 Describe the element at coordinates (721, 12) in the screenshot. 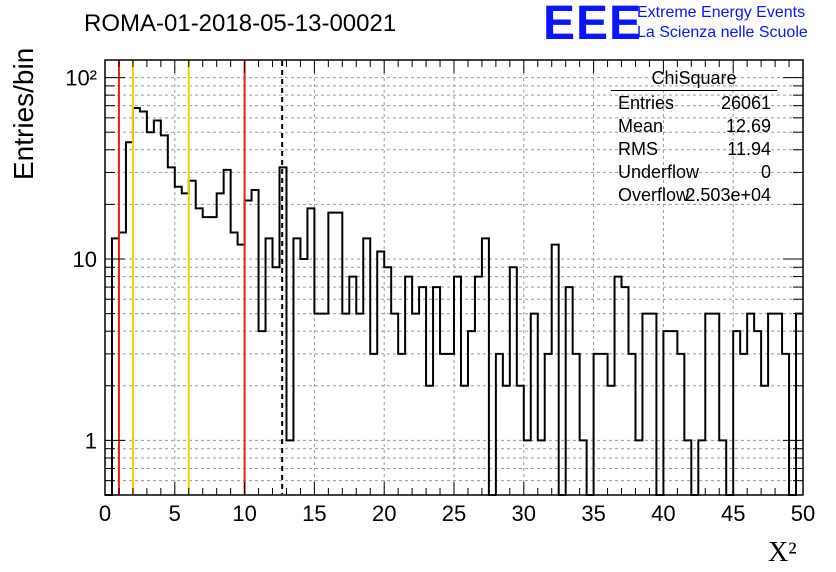

I see `logo-line-1: Extreme Energy Events` at that location.